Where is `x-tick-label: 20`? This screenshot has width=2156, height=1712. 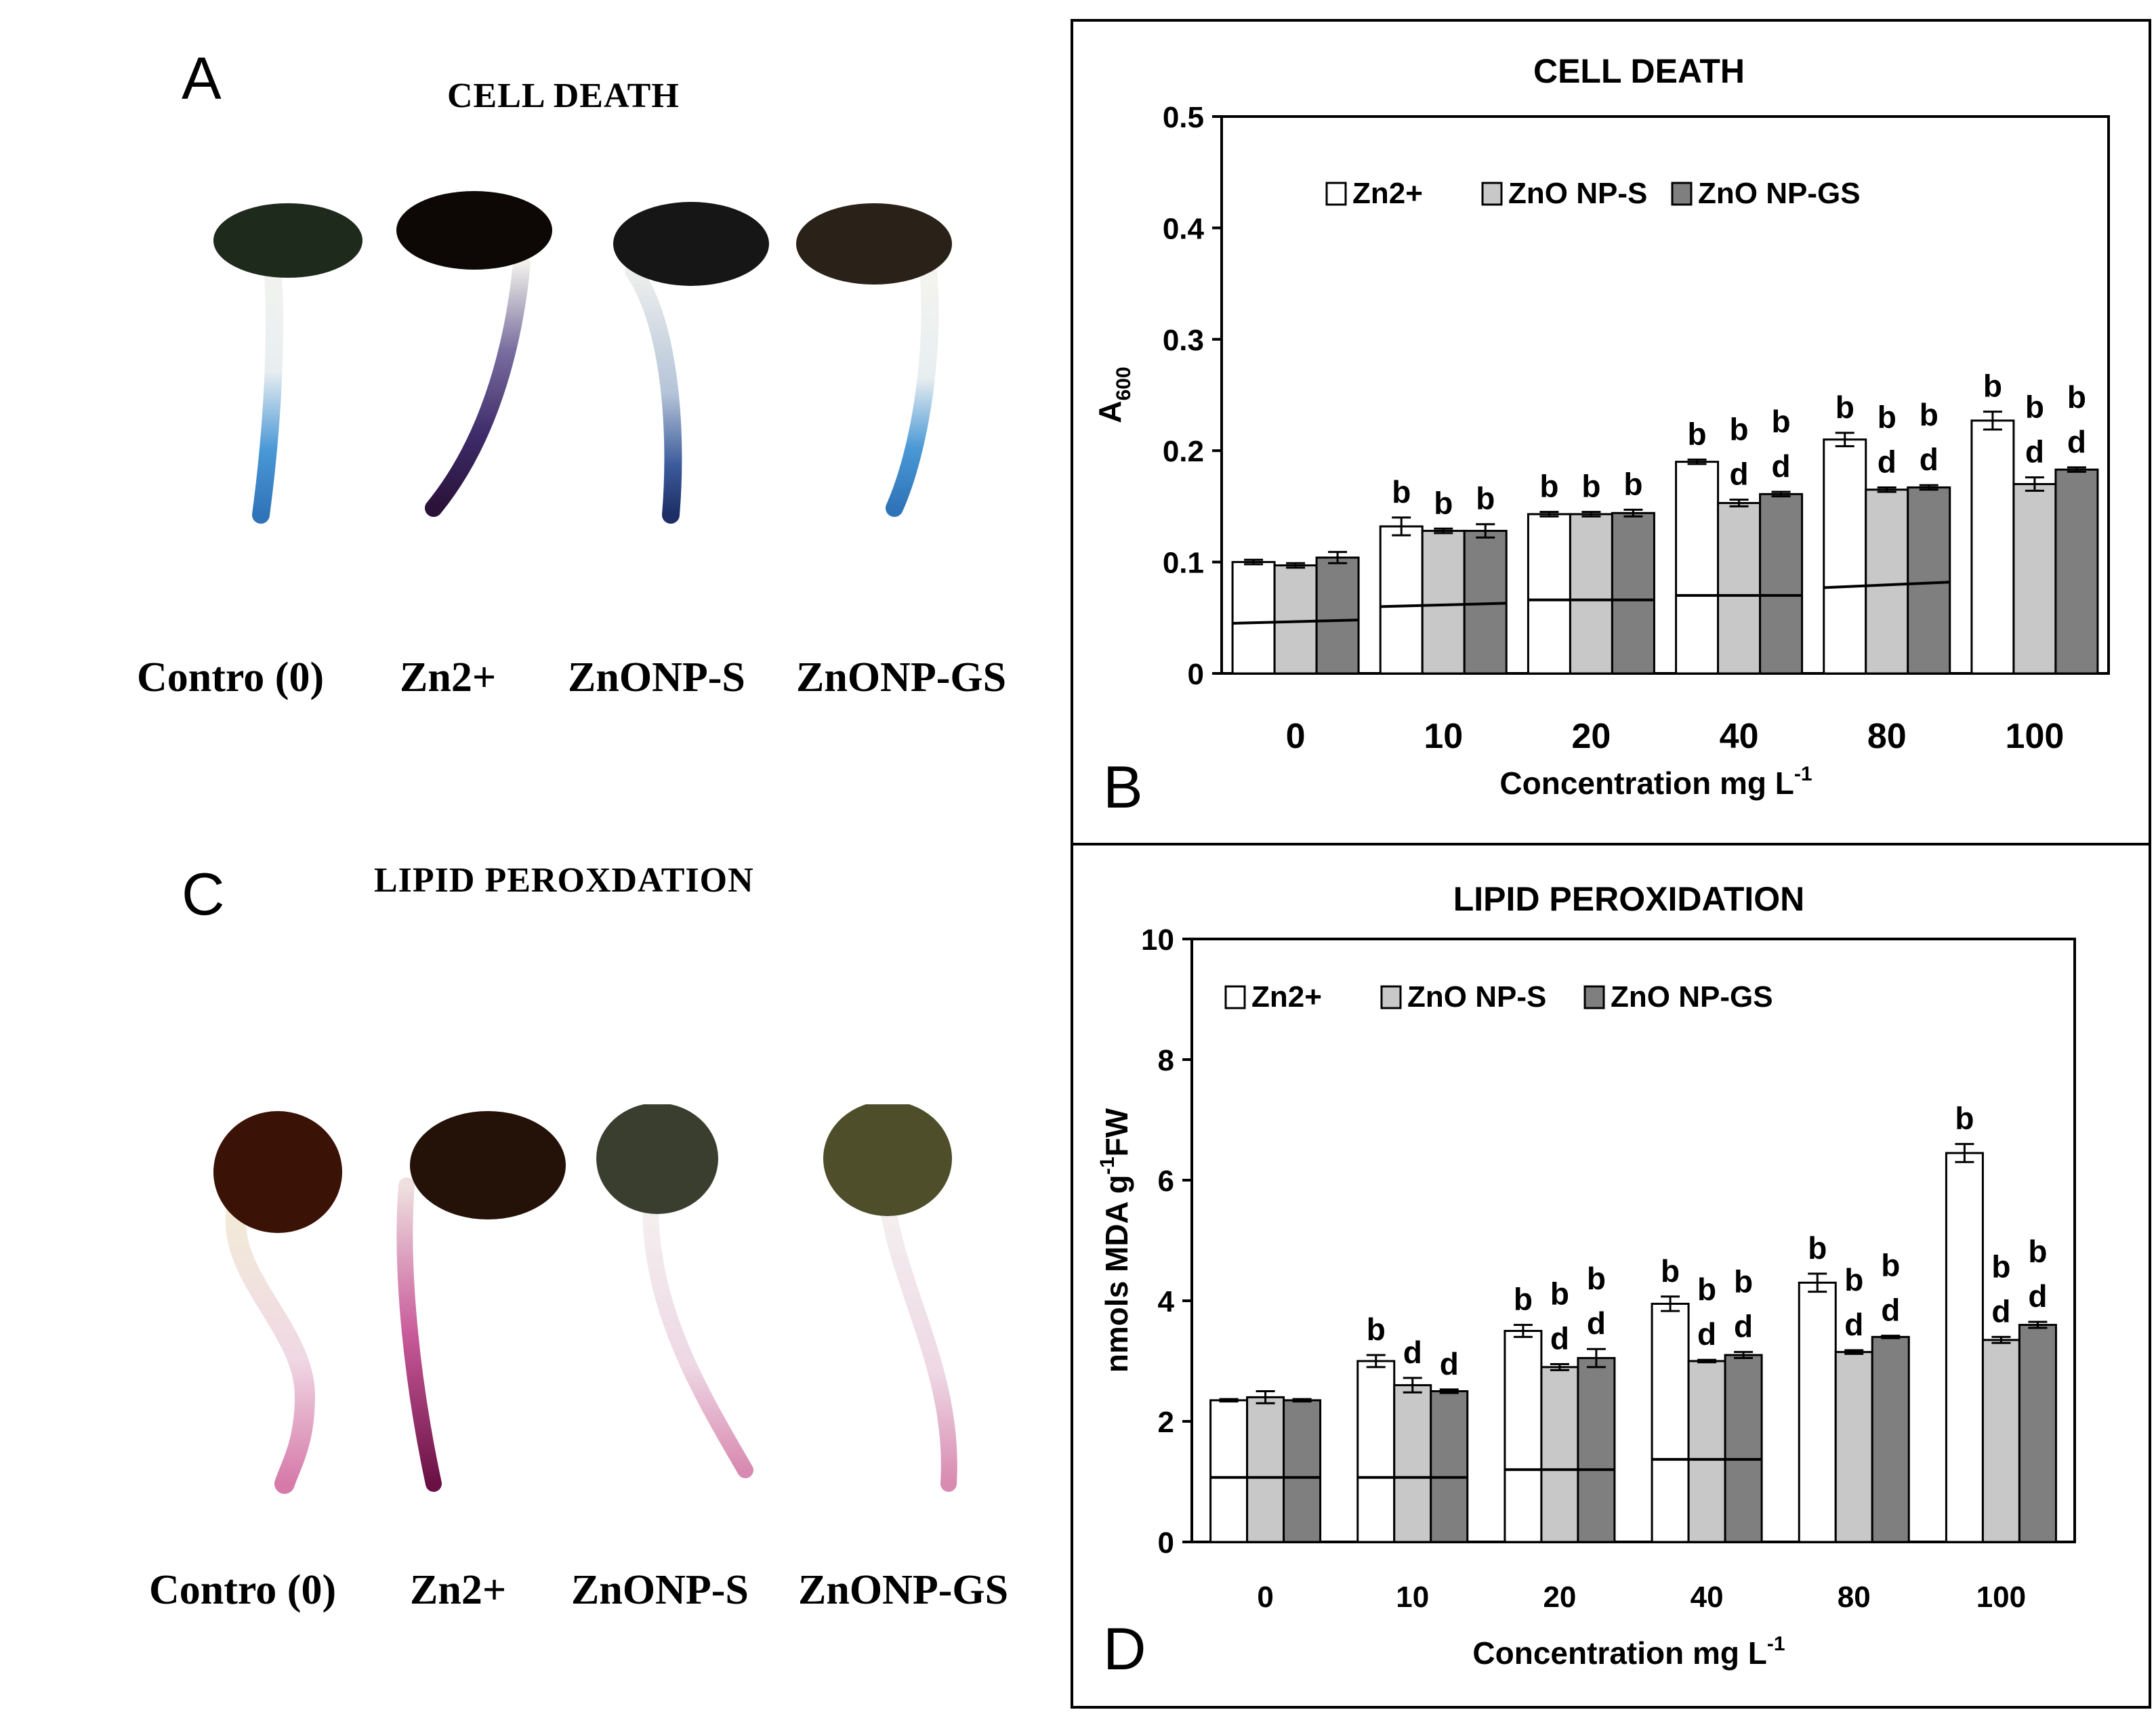
x-tick-label: 20 is located at coordinates (1559, 1598).